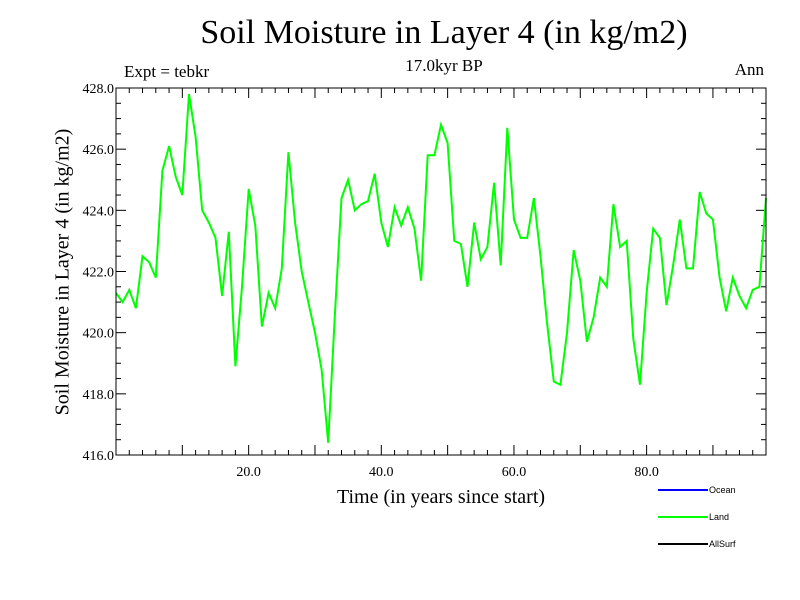 The width and height of the screenshot is (800, 600). I want to click on legend-label-ocean: Ocean, so click(722, 490).